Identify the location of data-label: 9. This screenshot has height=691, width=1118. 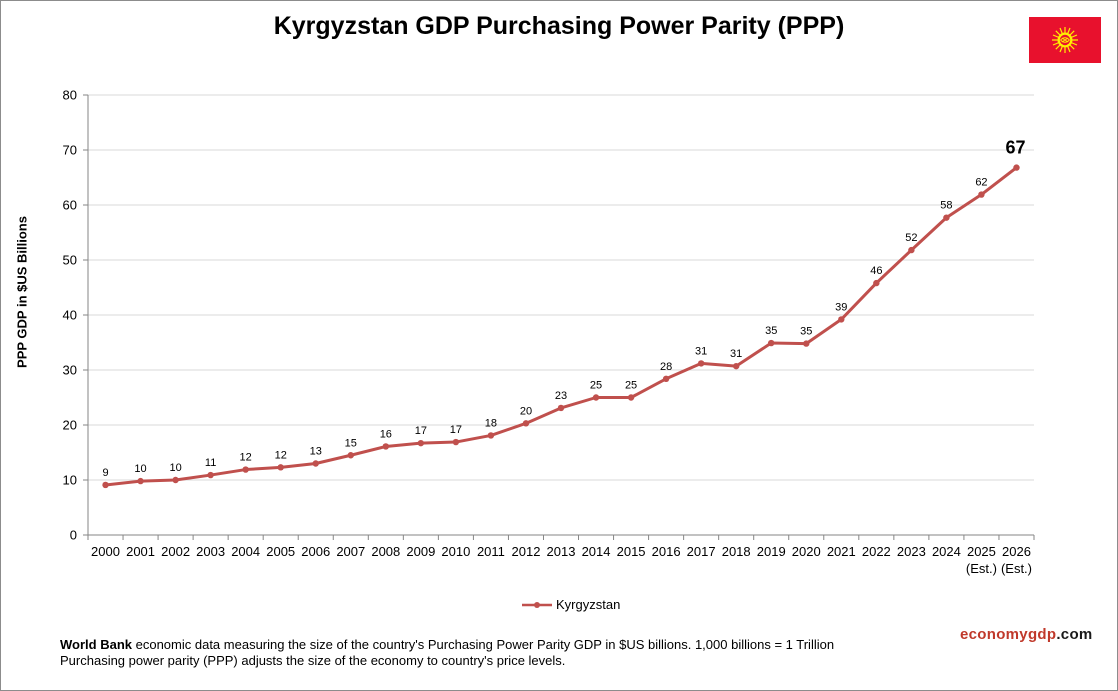
(105, 473).